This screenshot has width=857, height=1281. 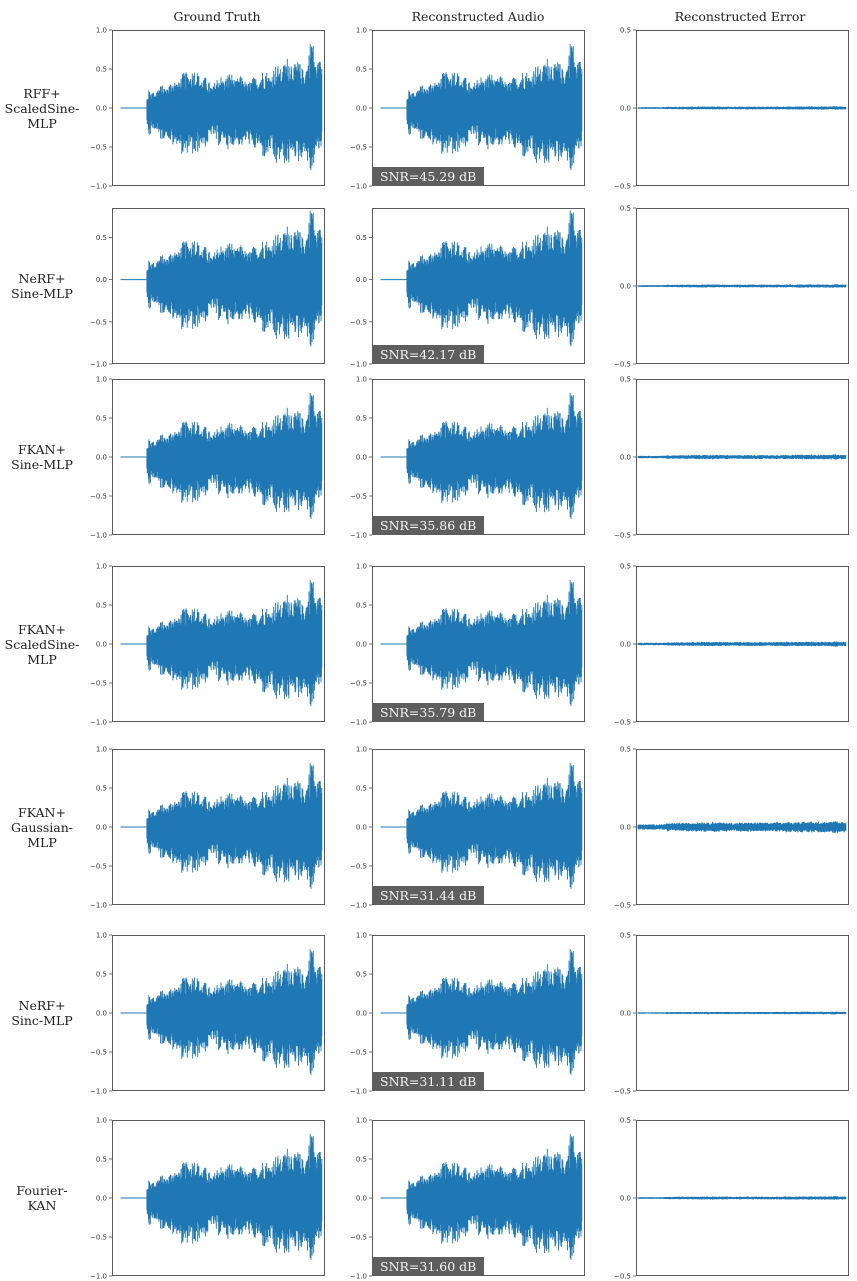 What do you see at coordinates (428, 712) in the screenshot?
I see `snr-badge: SNR=35.79 dB` at bounding box center [428, 712].